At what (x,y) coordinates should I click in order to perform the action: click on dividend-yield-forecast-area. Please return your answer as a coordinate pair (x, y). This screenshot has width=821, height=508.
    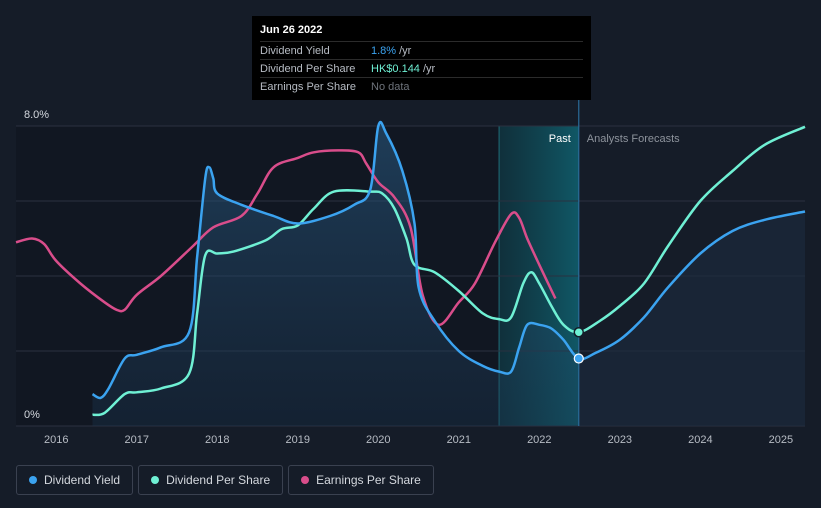
    Looking at the image, I should click on (691, 318).